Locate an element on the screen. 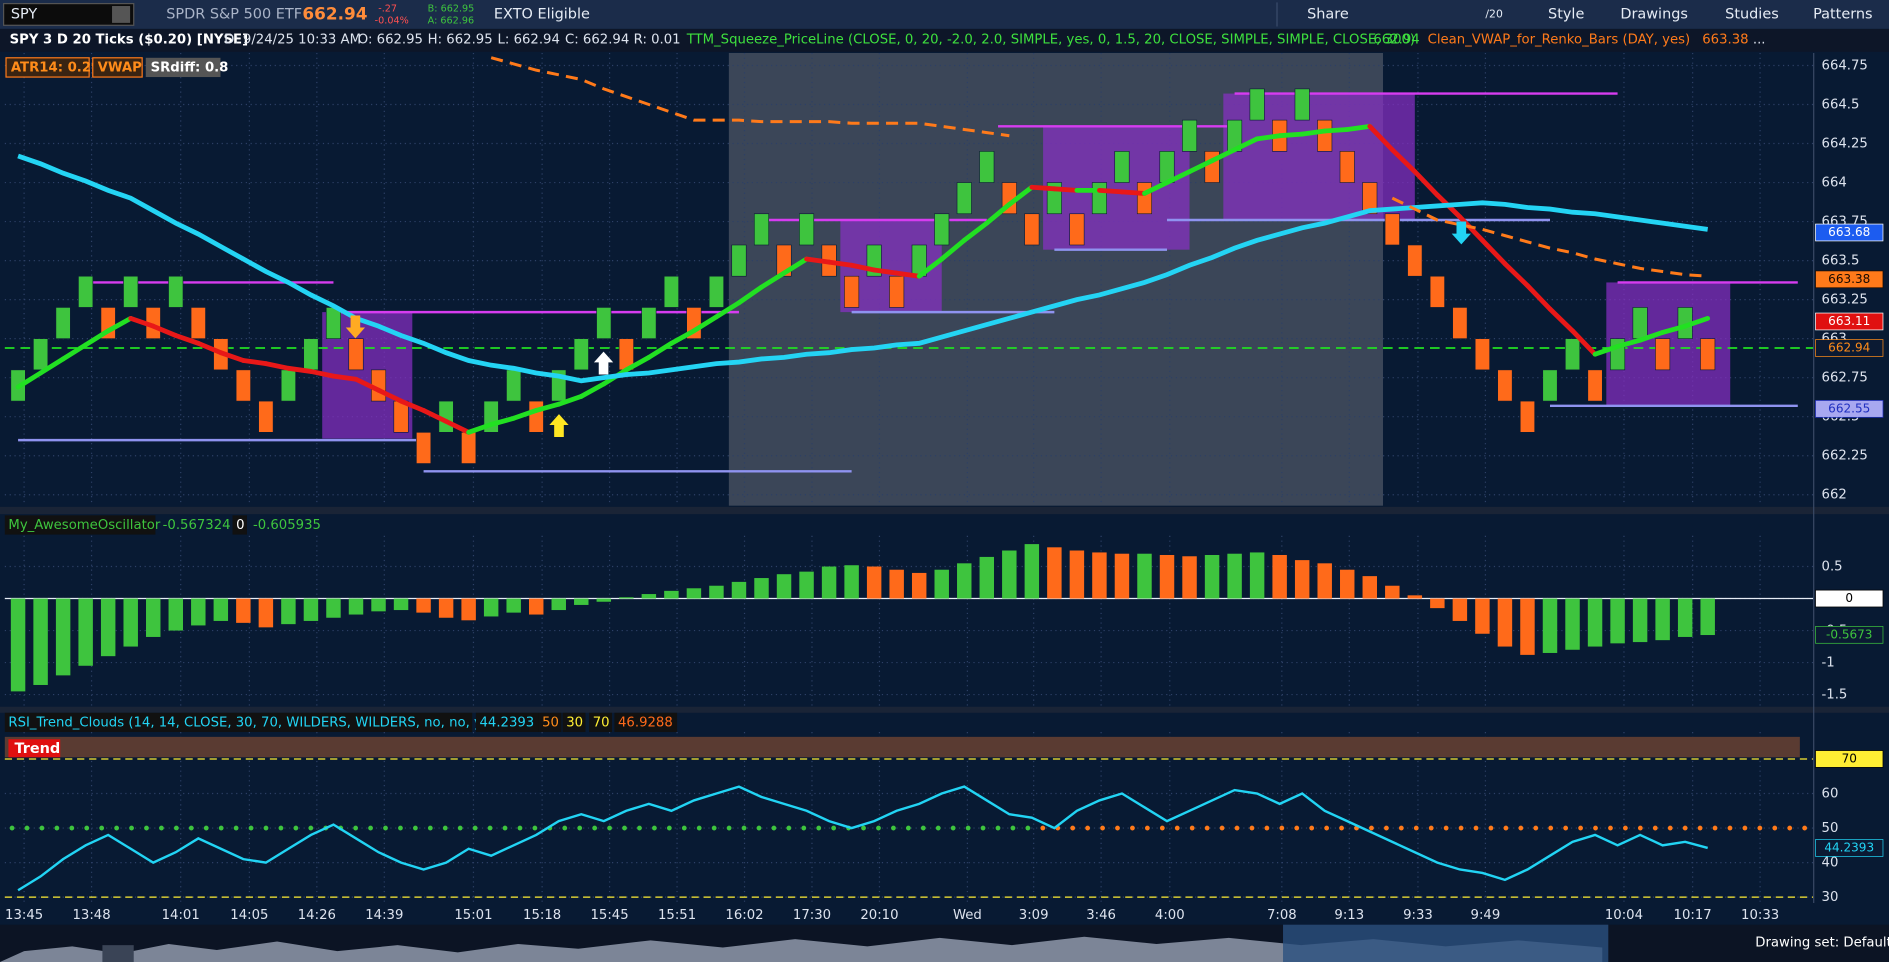 Image resolution: width=1889 pixels, height=962 pixels. time-label: 3:46 is located at coordinates (1101, 915).